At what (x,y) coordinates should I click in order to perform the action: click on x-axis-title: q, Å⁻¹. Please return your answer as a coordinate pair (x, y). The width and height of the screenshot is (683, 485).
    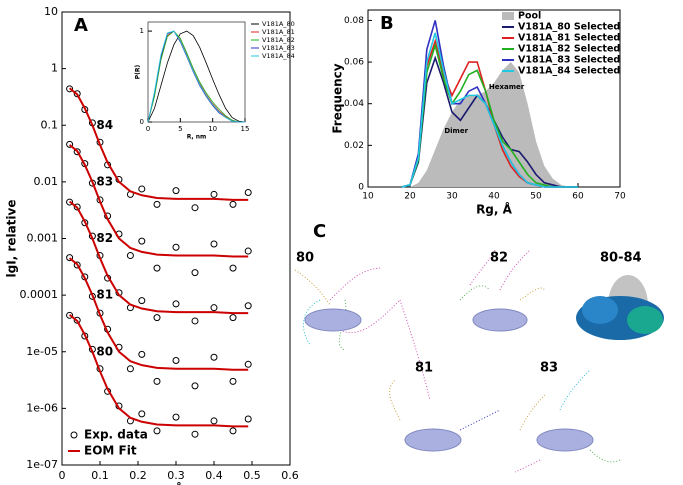
    Looking at the image, I should click on (176, 483).